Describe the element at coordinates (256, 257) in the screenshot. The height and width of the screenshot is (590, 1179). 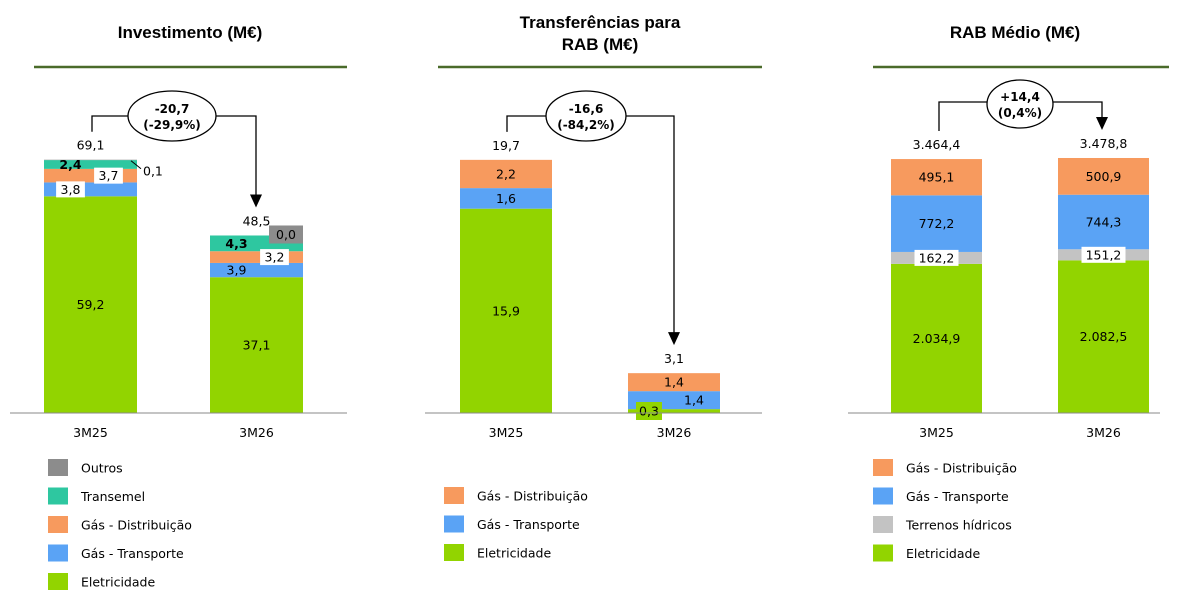
I see `chart1-bar-3M26-g-s-distribui-o` at that location.